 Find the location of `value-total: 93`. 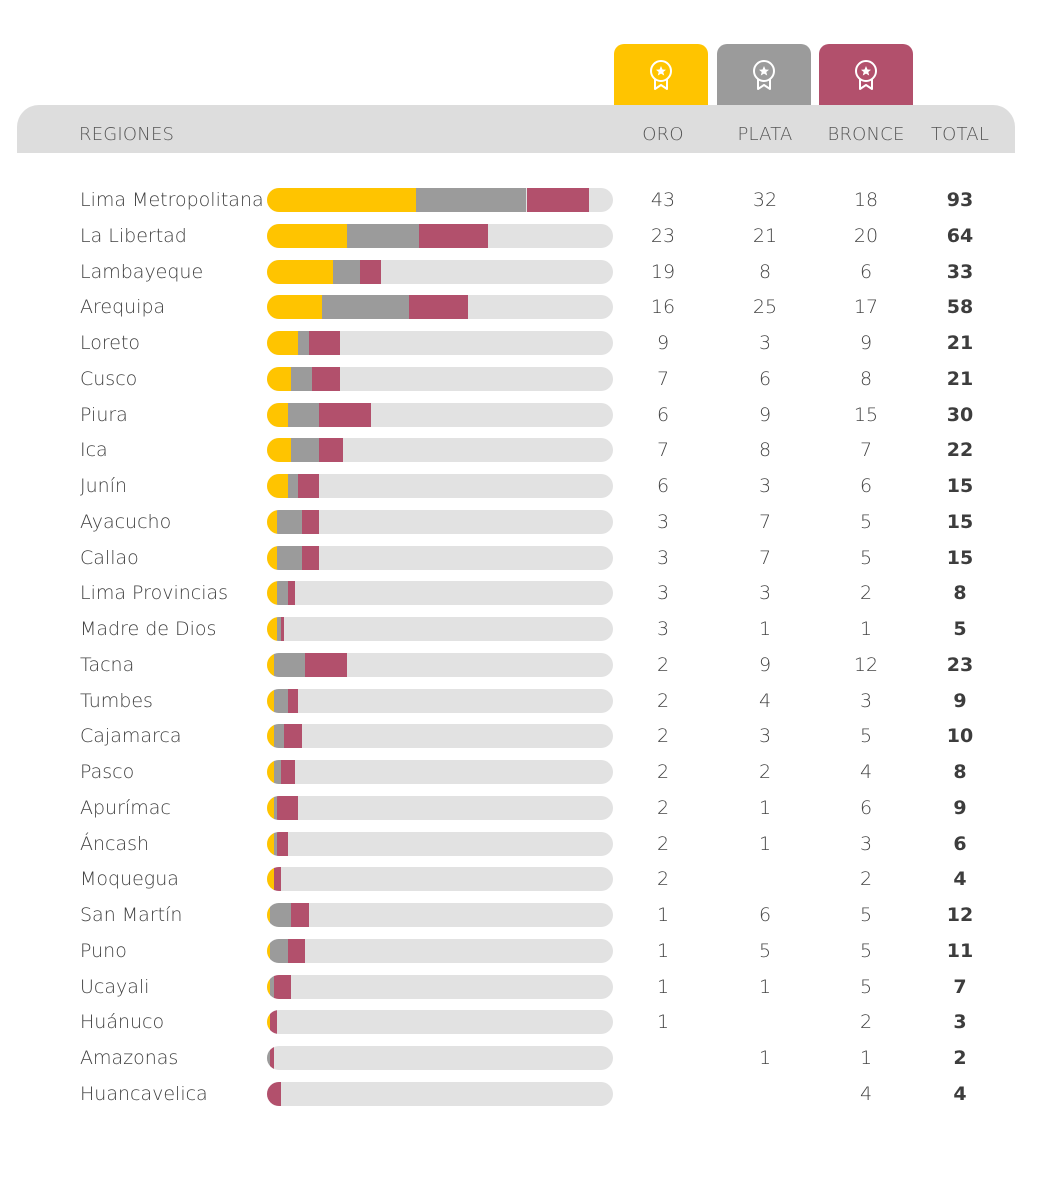

value-total: 93 is located at coordinates (960, 200).